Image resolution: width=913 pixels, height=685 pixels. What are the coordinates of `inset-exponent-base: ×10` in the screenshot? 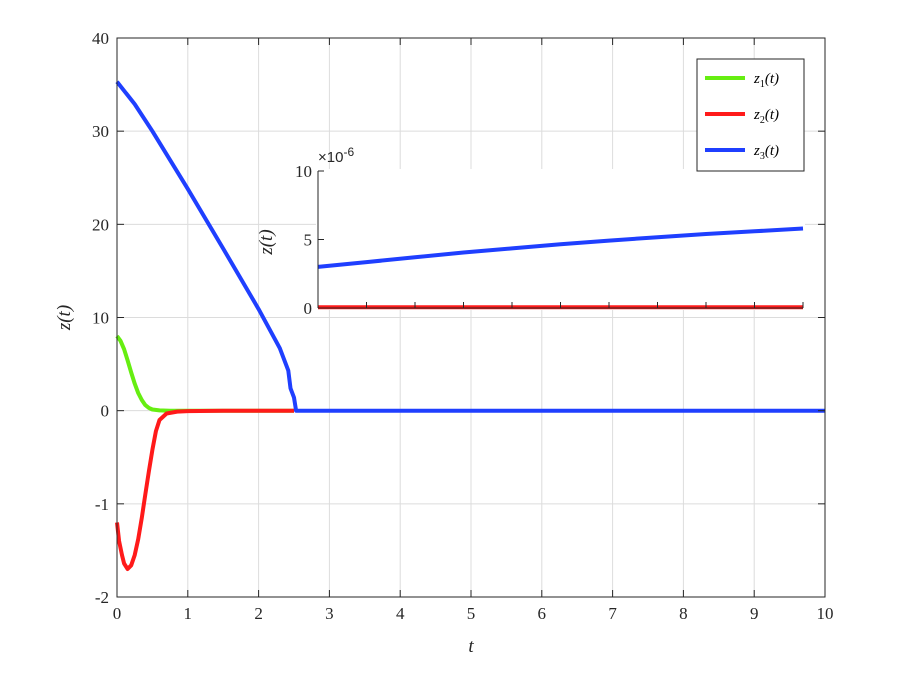 It's located at (330, 157).